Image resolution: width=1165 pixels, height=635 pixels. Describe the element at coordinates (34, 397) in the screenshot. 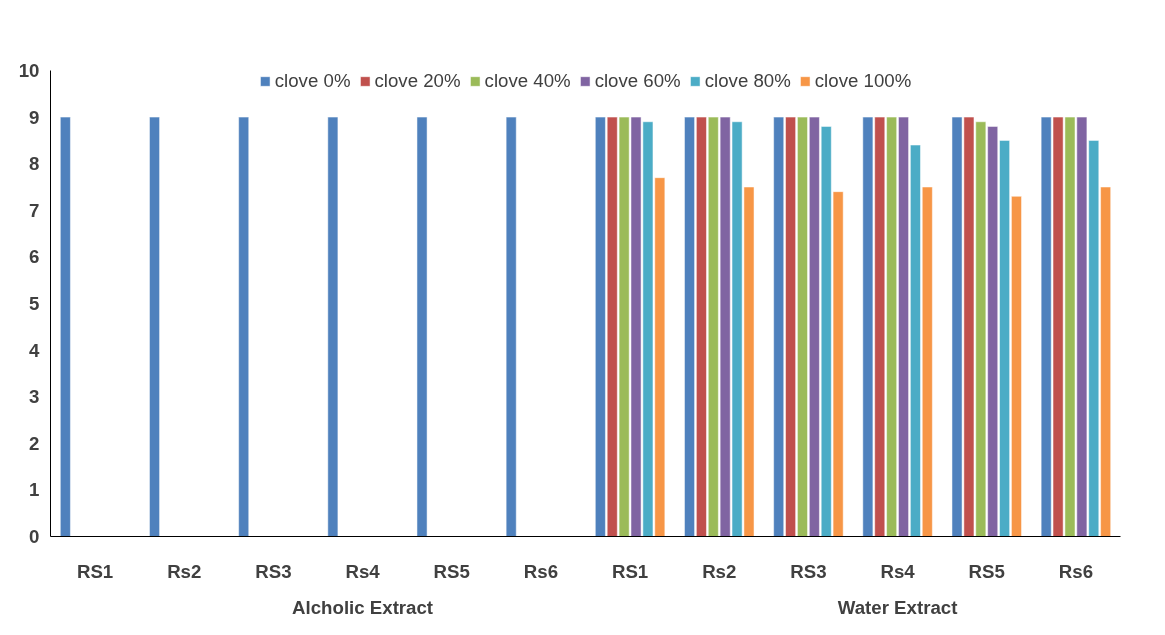

I see `y-tick-label: 3` at that location.